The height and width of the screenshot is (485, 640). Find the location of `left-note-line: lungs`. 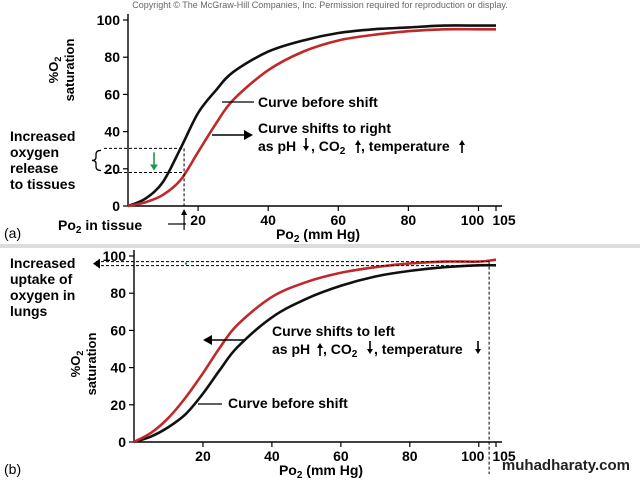

left-note-line: lungs is located at coordinates (29, 311).